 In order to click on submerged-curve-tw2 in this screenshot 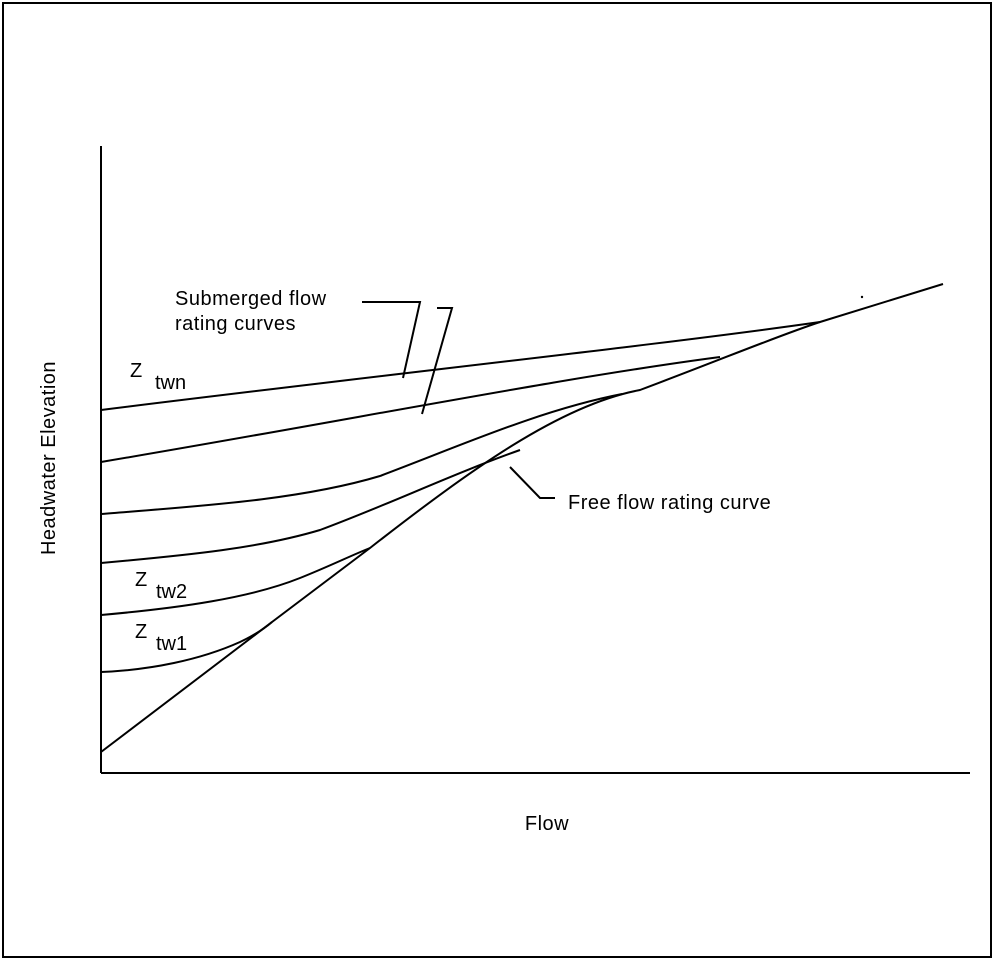, I will do `click(235, 581)`.